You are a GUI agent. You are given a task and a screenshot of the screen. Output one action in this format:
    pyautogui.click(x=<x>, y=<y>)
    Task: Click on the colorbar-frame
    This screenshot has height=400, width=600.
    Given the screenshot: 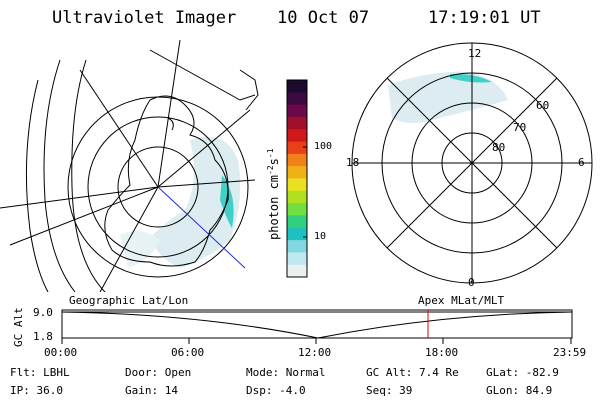 What is the action you would take?
    pyautogui.click(x=297, y=178)
    